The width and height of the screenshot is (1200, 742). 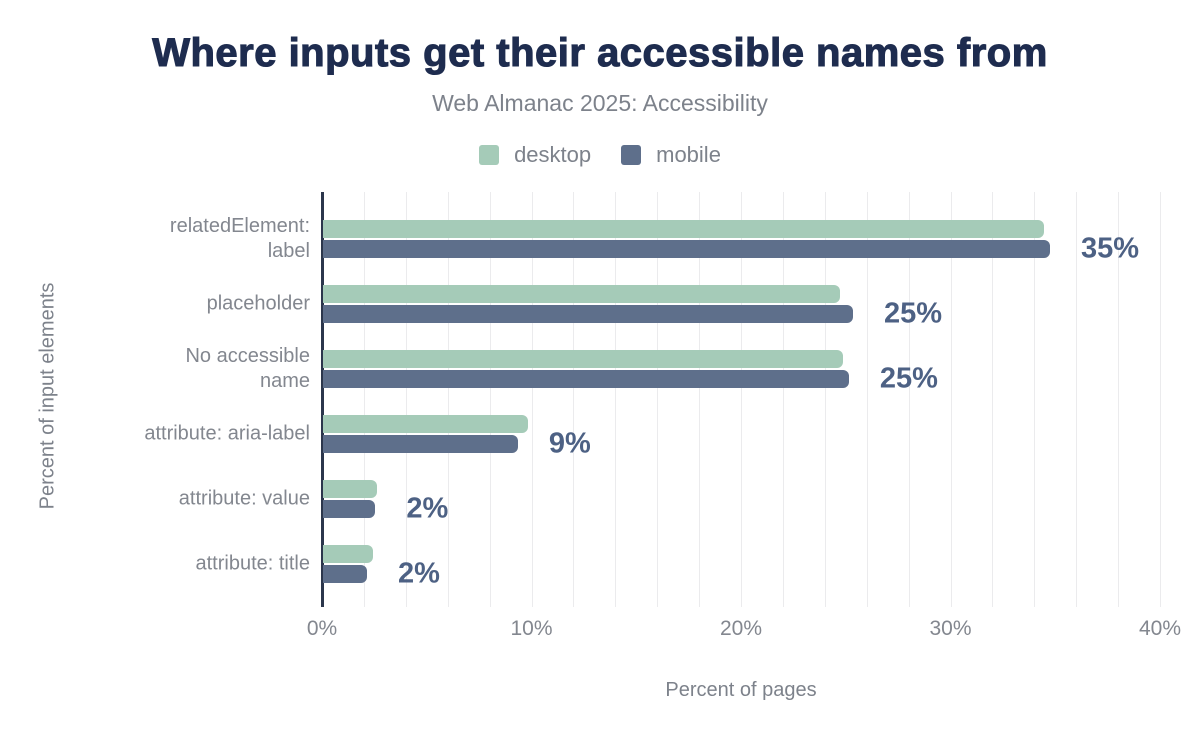 What do you see at coordinates (600, 630) in the screenshot?
I see `x-axis-ticks: 0% 10% 20% 30% 40%` at bounding box center [600, 630].